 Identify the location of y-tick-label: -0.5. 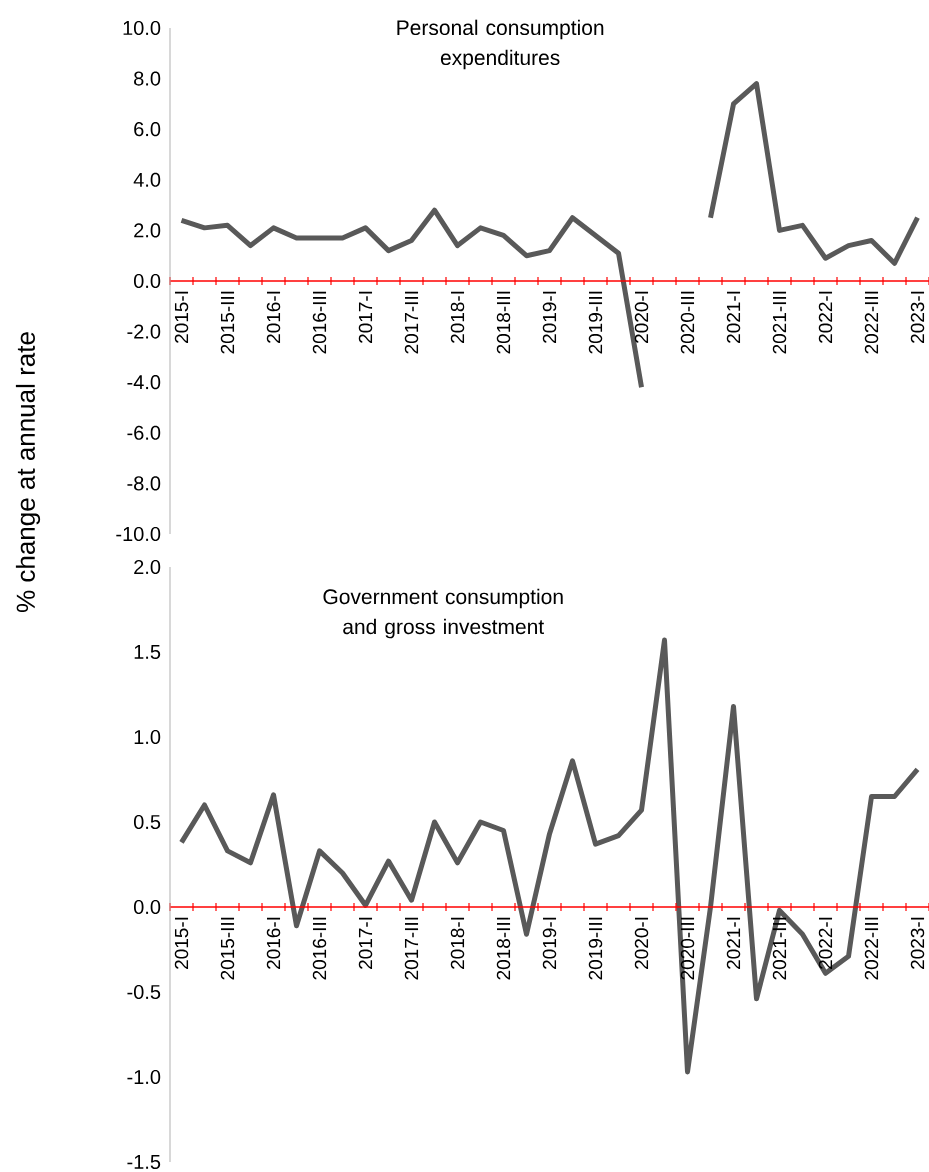
(144, 992).